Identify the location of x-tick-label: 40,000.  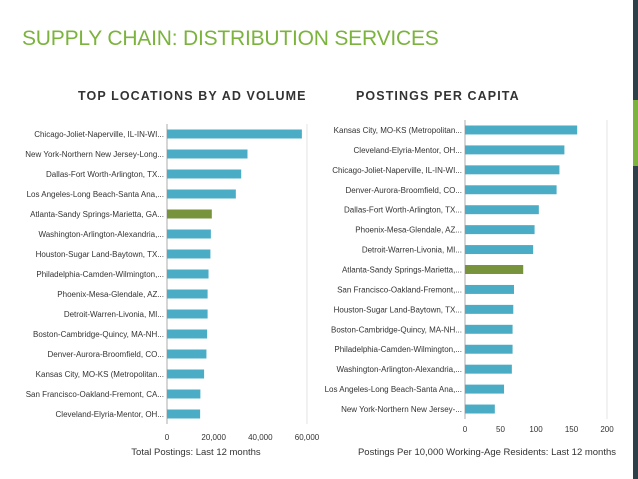
(260, 437).